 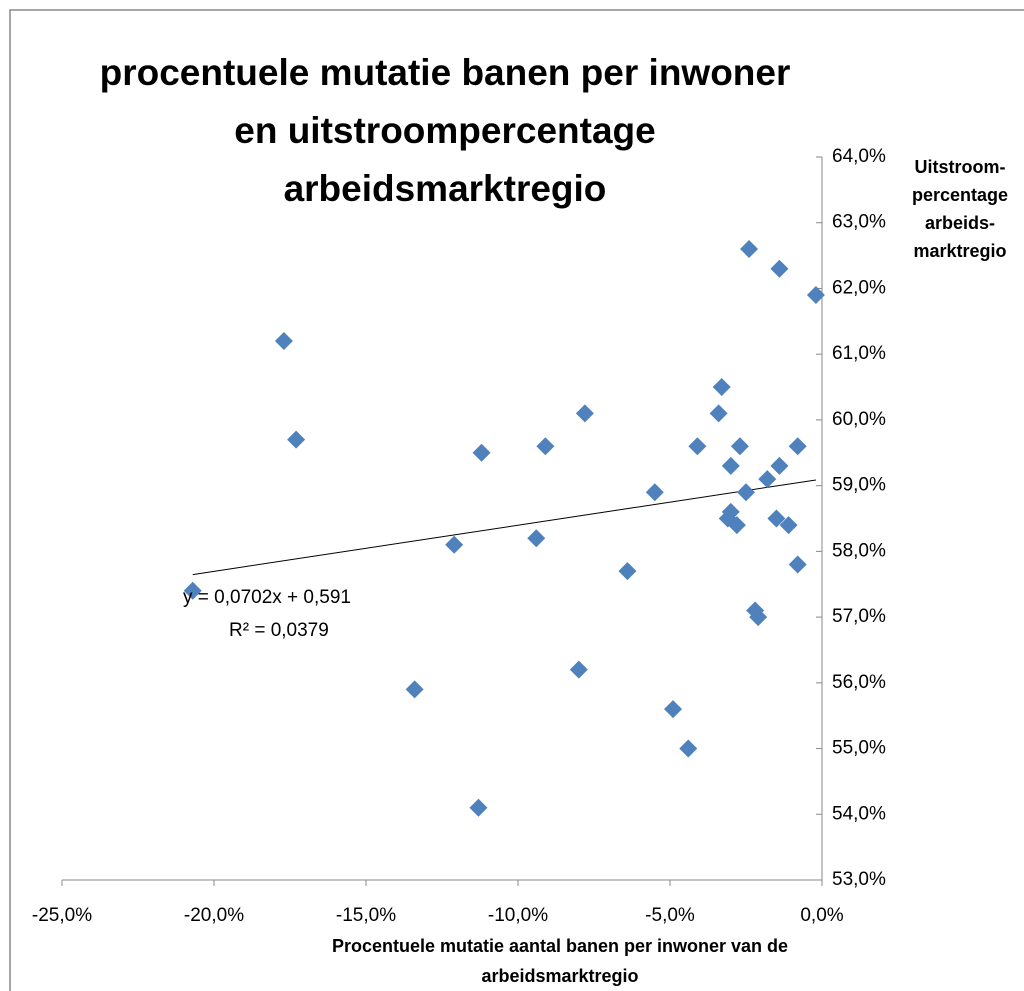 I want to click on trendline-r2: R² = 0,0379, so click(x=279, y=630).